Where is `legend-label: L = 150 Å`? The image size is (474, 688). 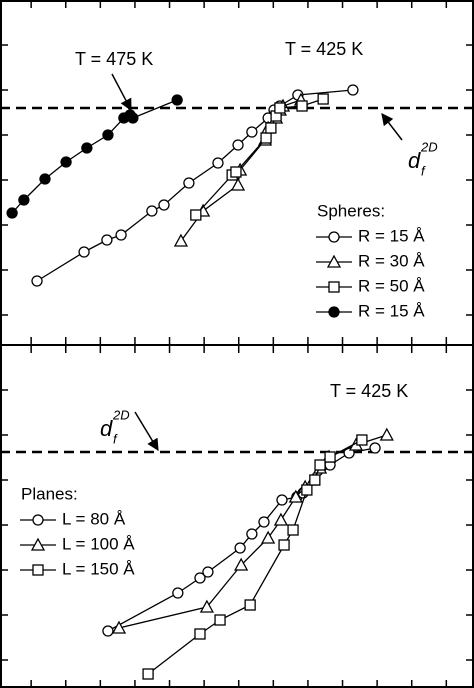
legend-label: L = 150 Å is located at coordinates (98, 568).